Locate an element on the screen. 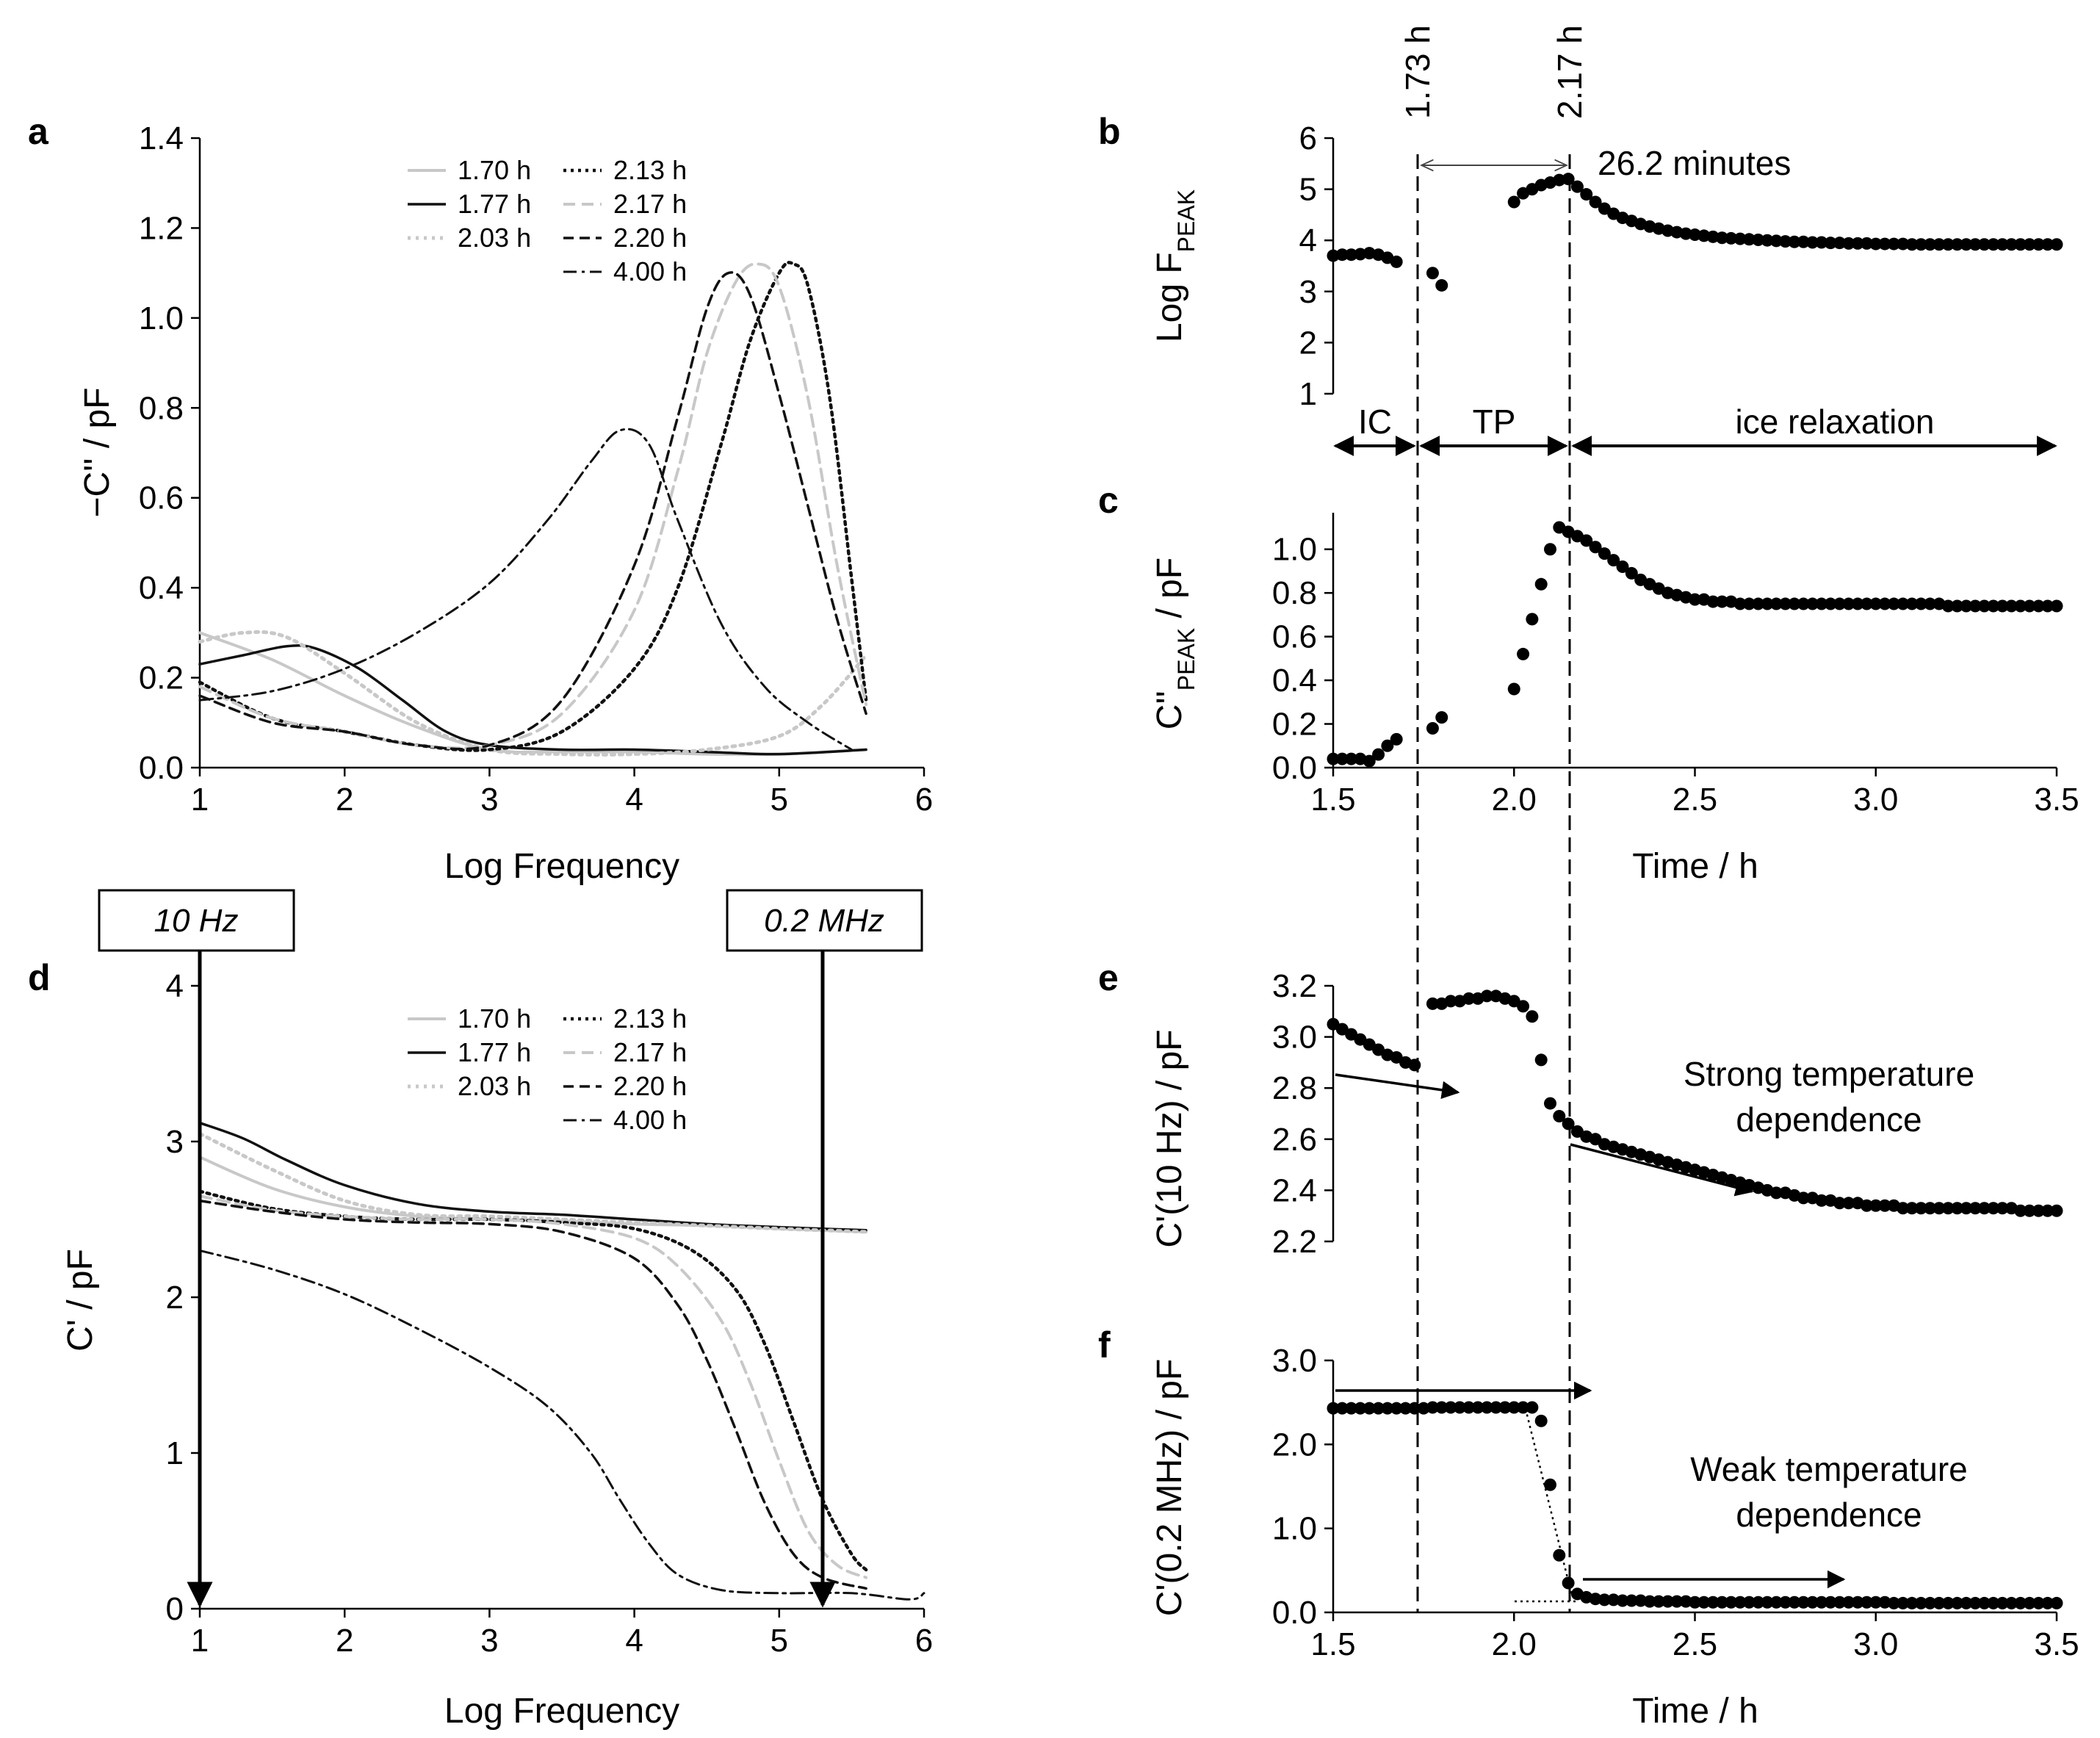  panel-d-x-label: Log Frequency is located at coordinates (561, 1711).